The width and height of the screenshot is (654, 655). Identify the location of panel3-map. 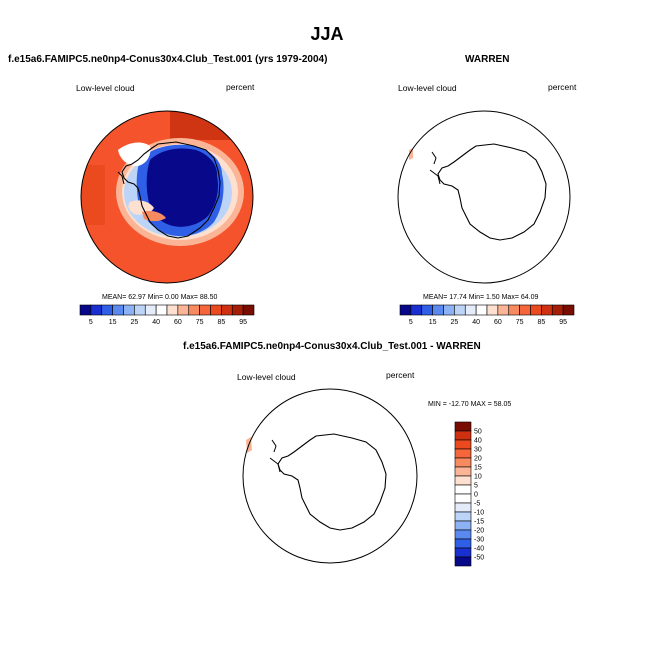
(330, 476).